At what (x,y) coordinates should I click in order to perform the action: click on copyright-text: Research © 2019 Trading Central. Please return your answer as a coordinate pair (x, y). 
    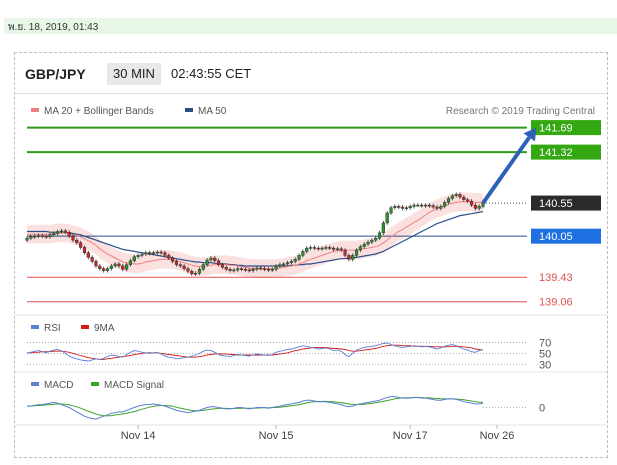
    Looking at the image, I should click on (520, 111).